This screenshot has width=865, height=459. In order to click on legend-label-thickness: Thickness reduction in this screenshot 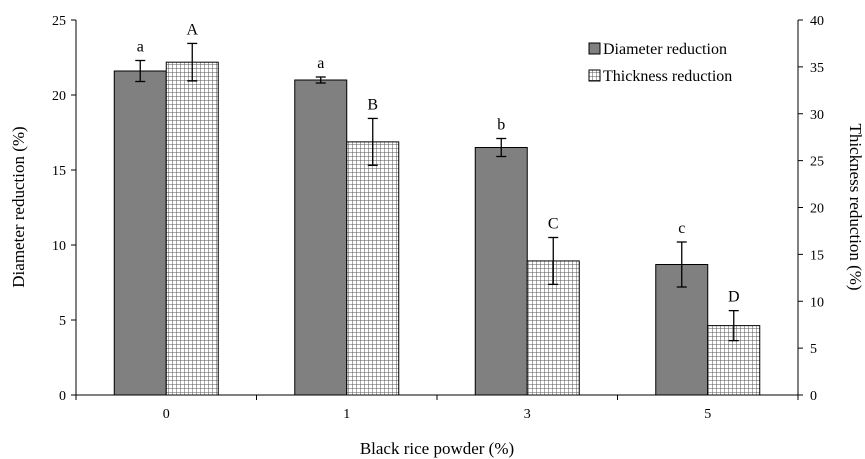, I will do `click(667, 76)`.